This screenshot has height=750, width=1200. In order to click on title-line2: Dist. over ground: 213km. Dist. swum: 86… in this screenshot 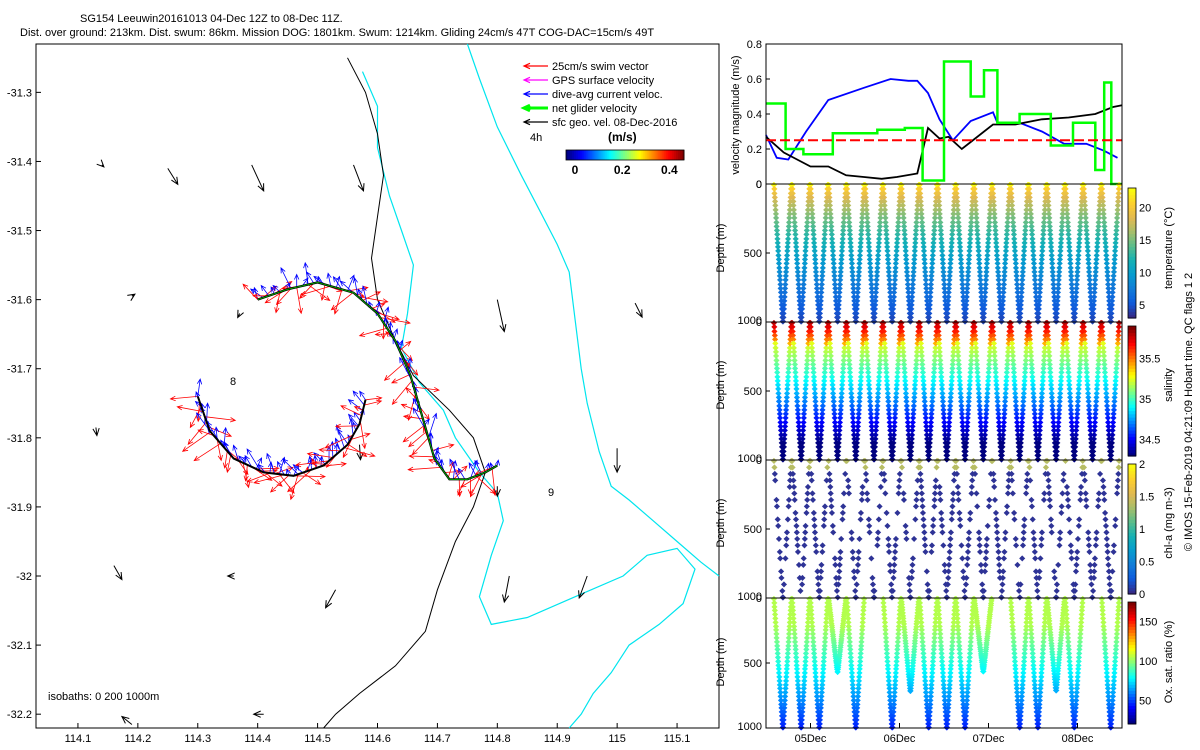, I will do `click(337, 33)`.